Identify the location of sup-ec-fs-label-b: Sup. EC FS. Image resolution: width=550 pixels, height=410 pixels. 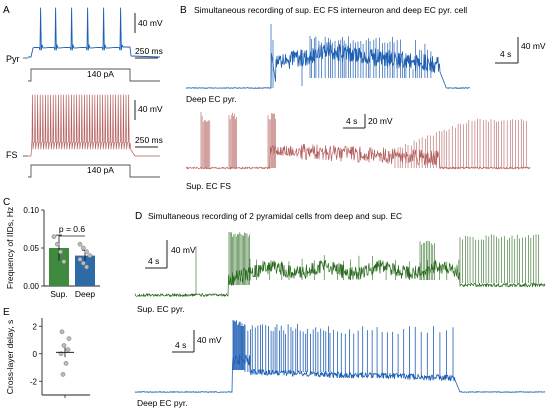
(208, 186).